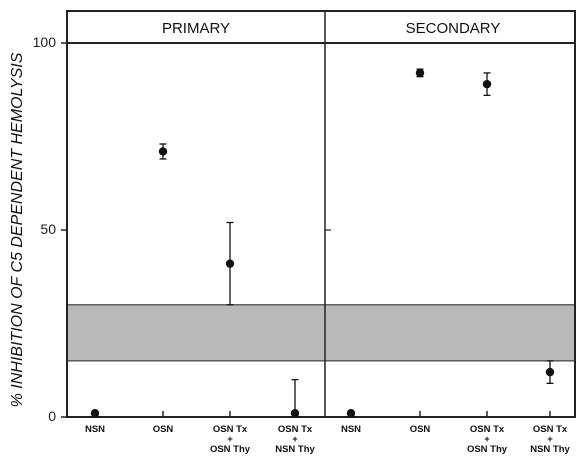 The width and height of the screenshot is (577, 459). I want to click on y-tick-label-50: 50, so click(48, 229).